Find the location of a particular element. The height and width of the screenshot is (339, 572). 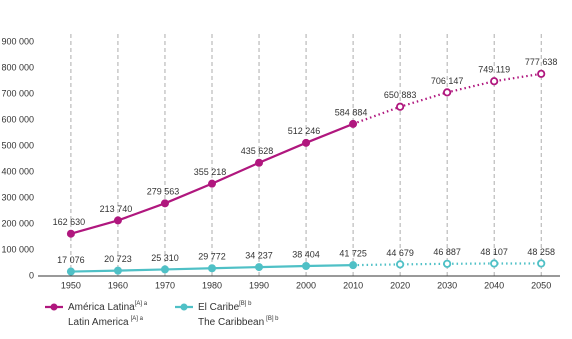

legend-label: Latin America [A] a is located at coordinates (106, 322).